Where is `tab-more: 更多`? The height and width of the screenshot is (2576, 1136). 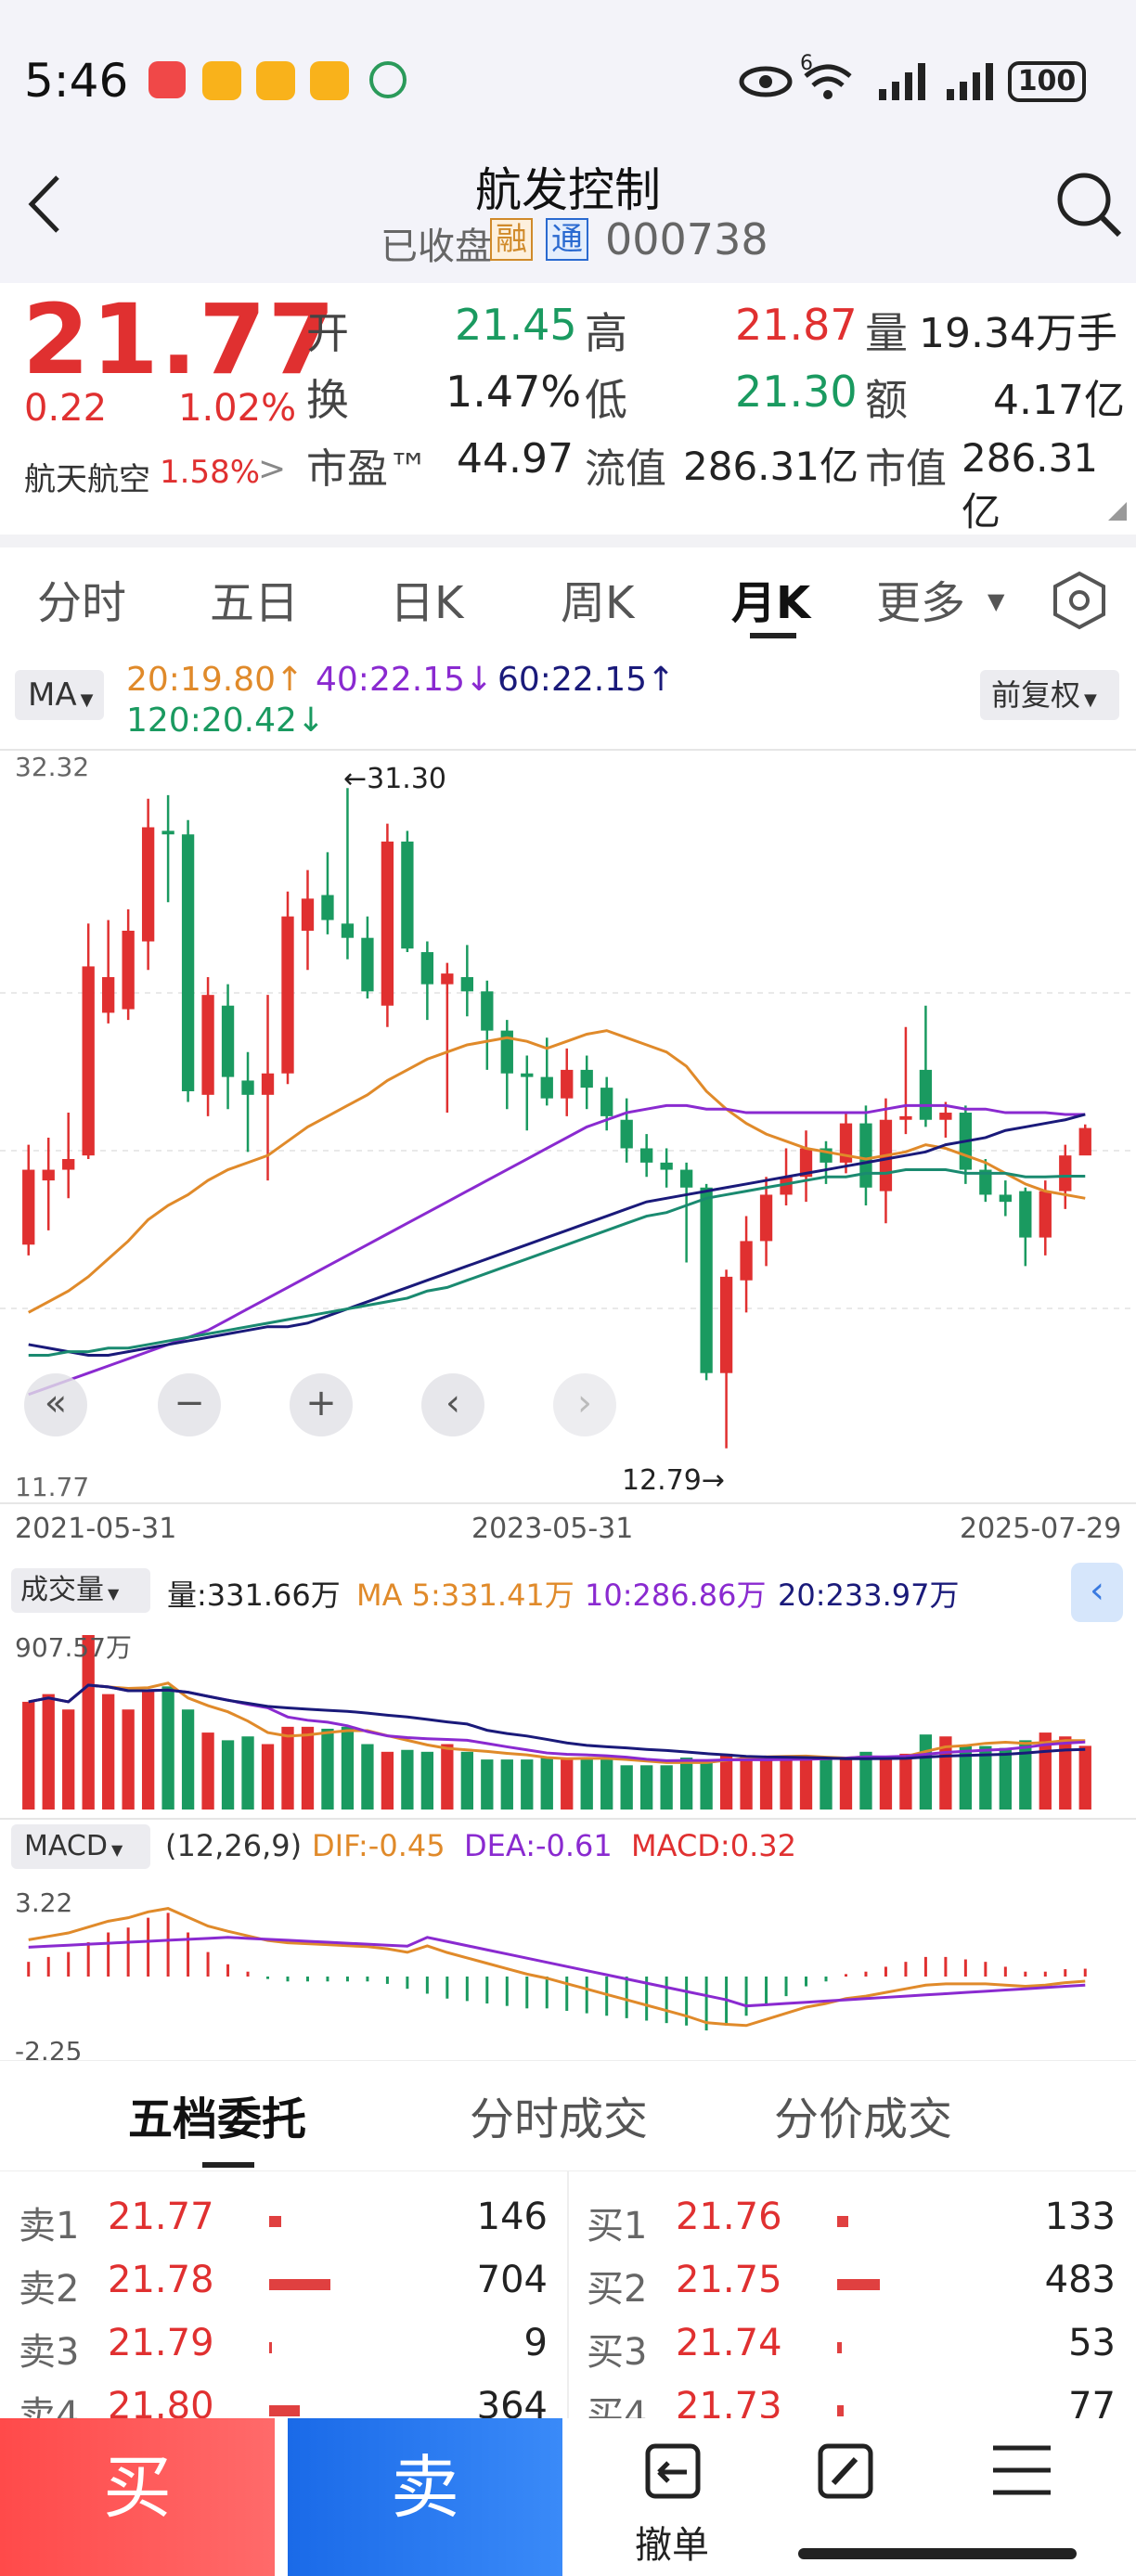 tab-more: 更多 is located at coordinates (921, 603).